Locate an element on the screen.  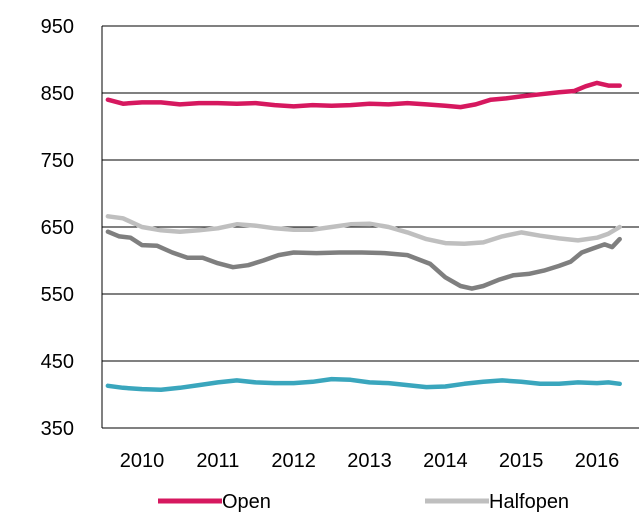
y-tick-label: 750 is located at coordinates (57, 161).